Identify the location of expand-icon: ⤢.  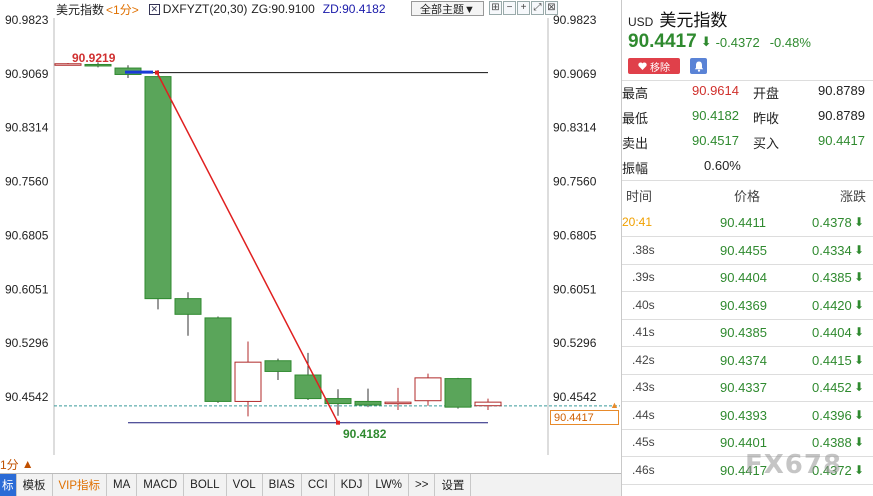
(537, 8).